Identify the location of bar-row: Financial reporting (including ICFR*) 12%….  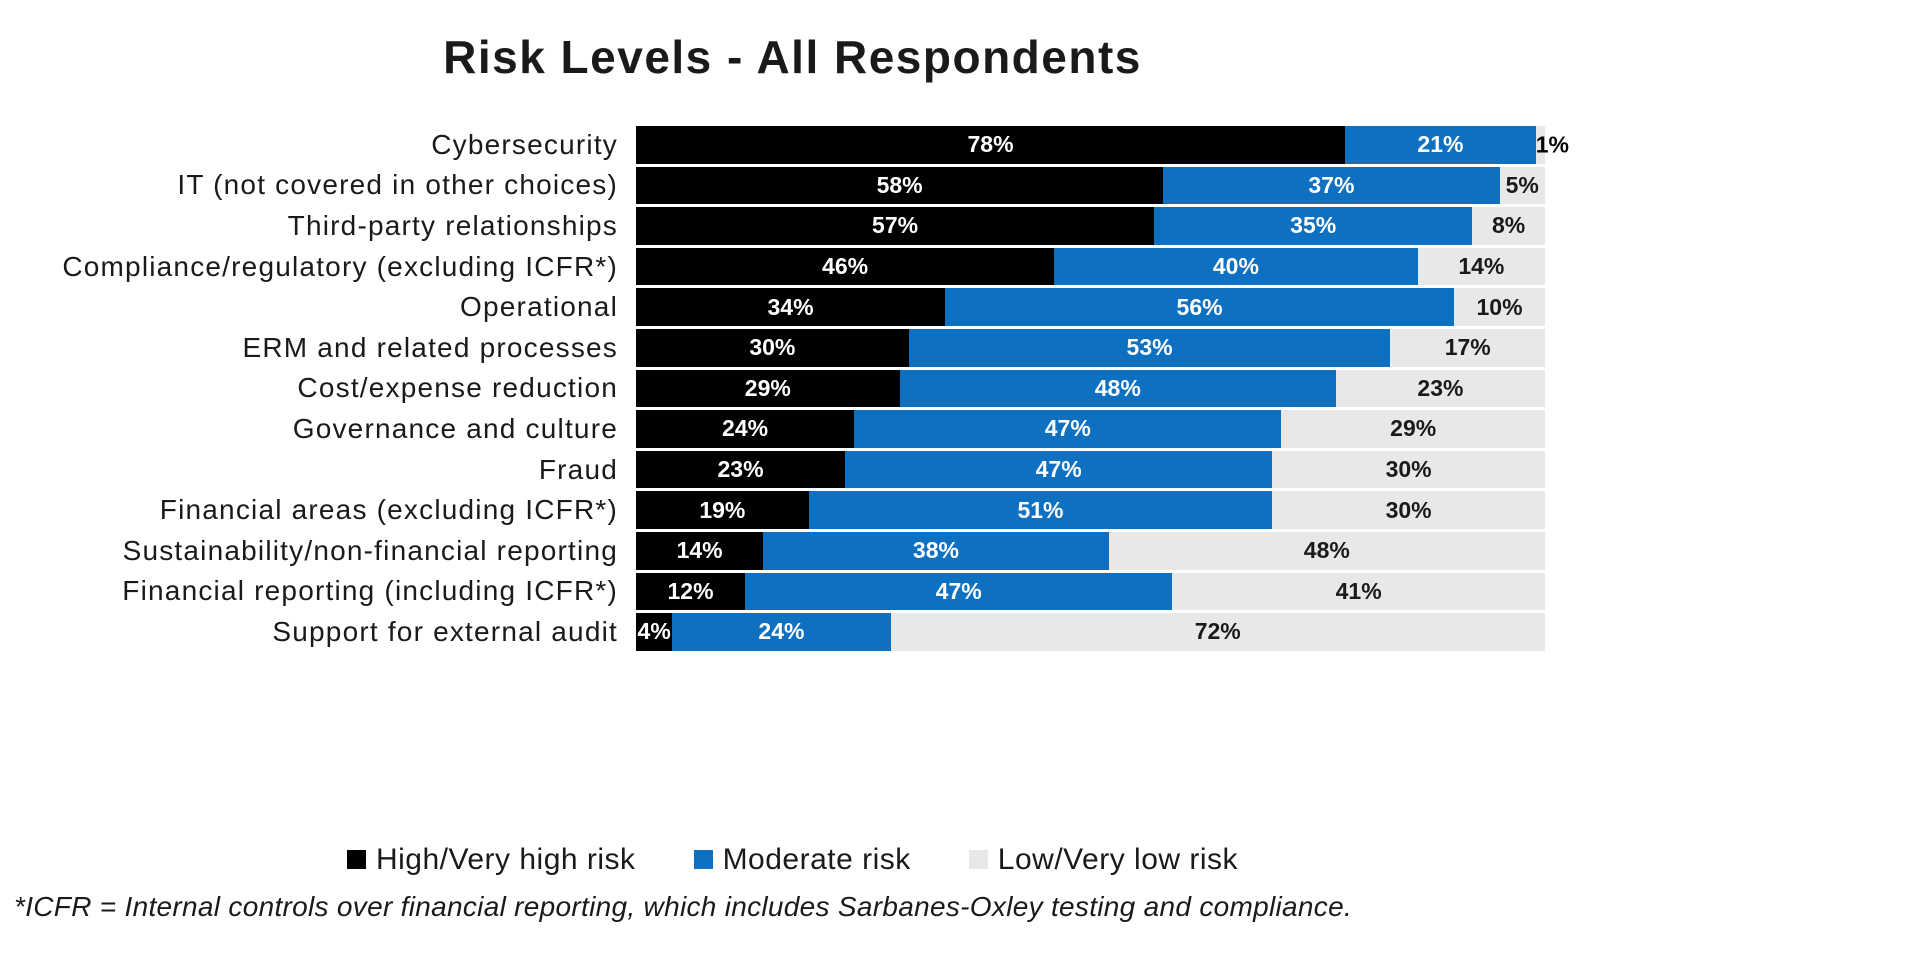
(792, 591).